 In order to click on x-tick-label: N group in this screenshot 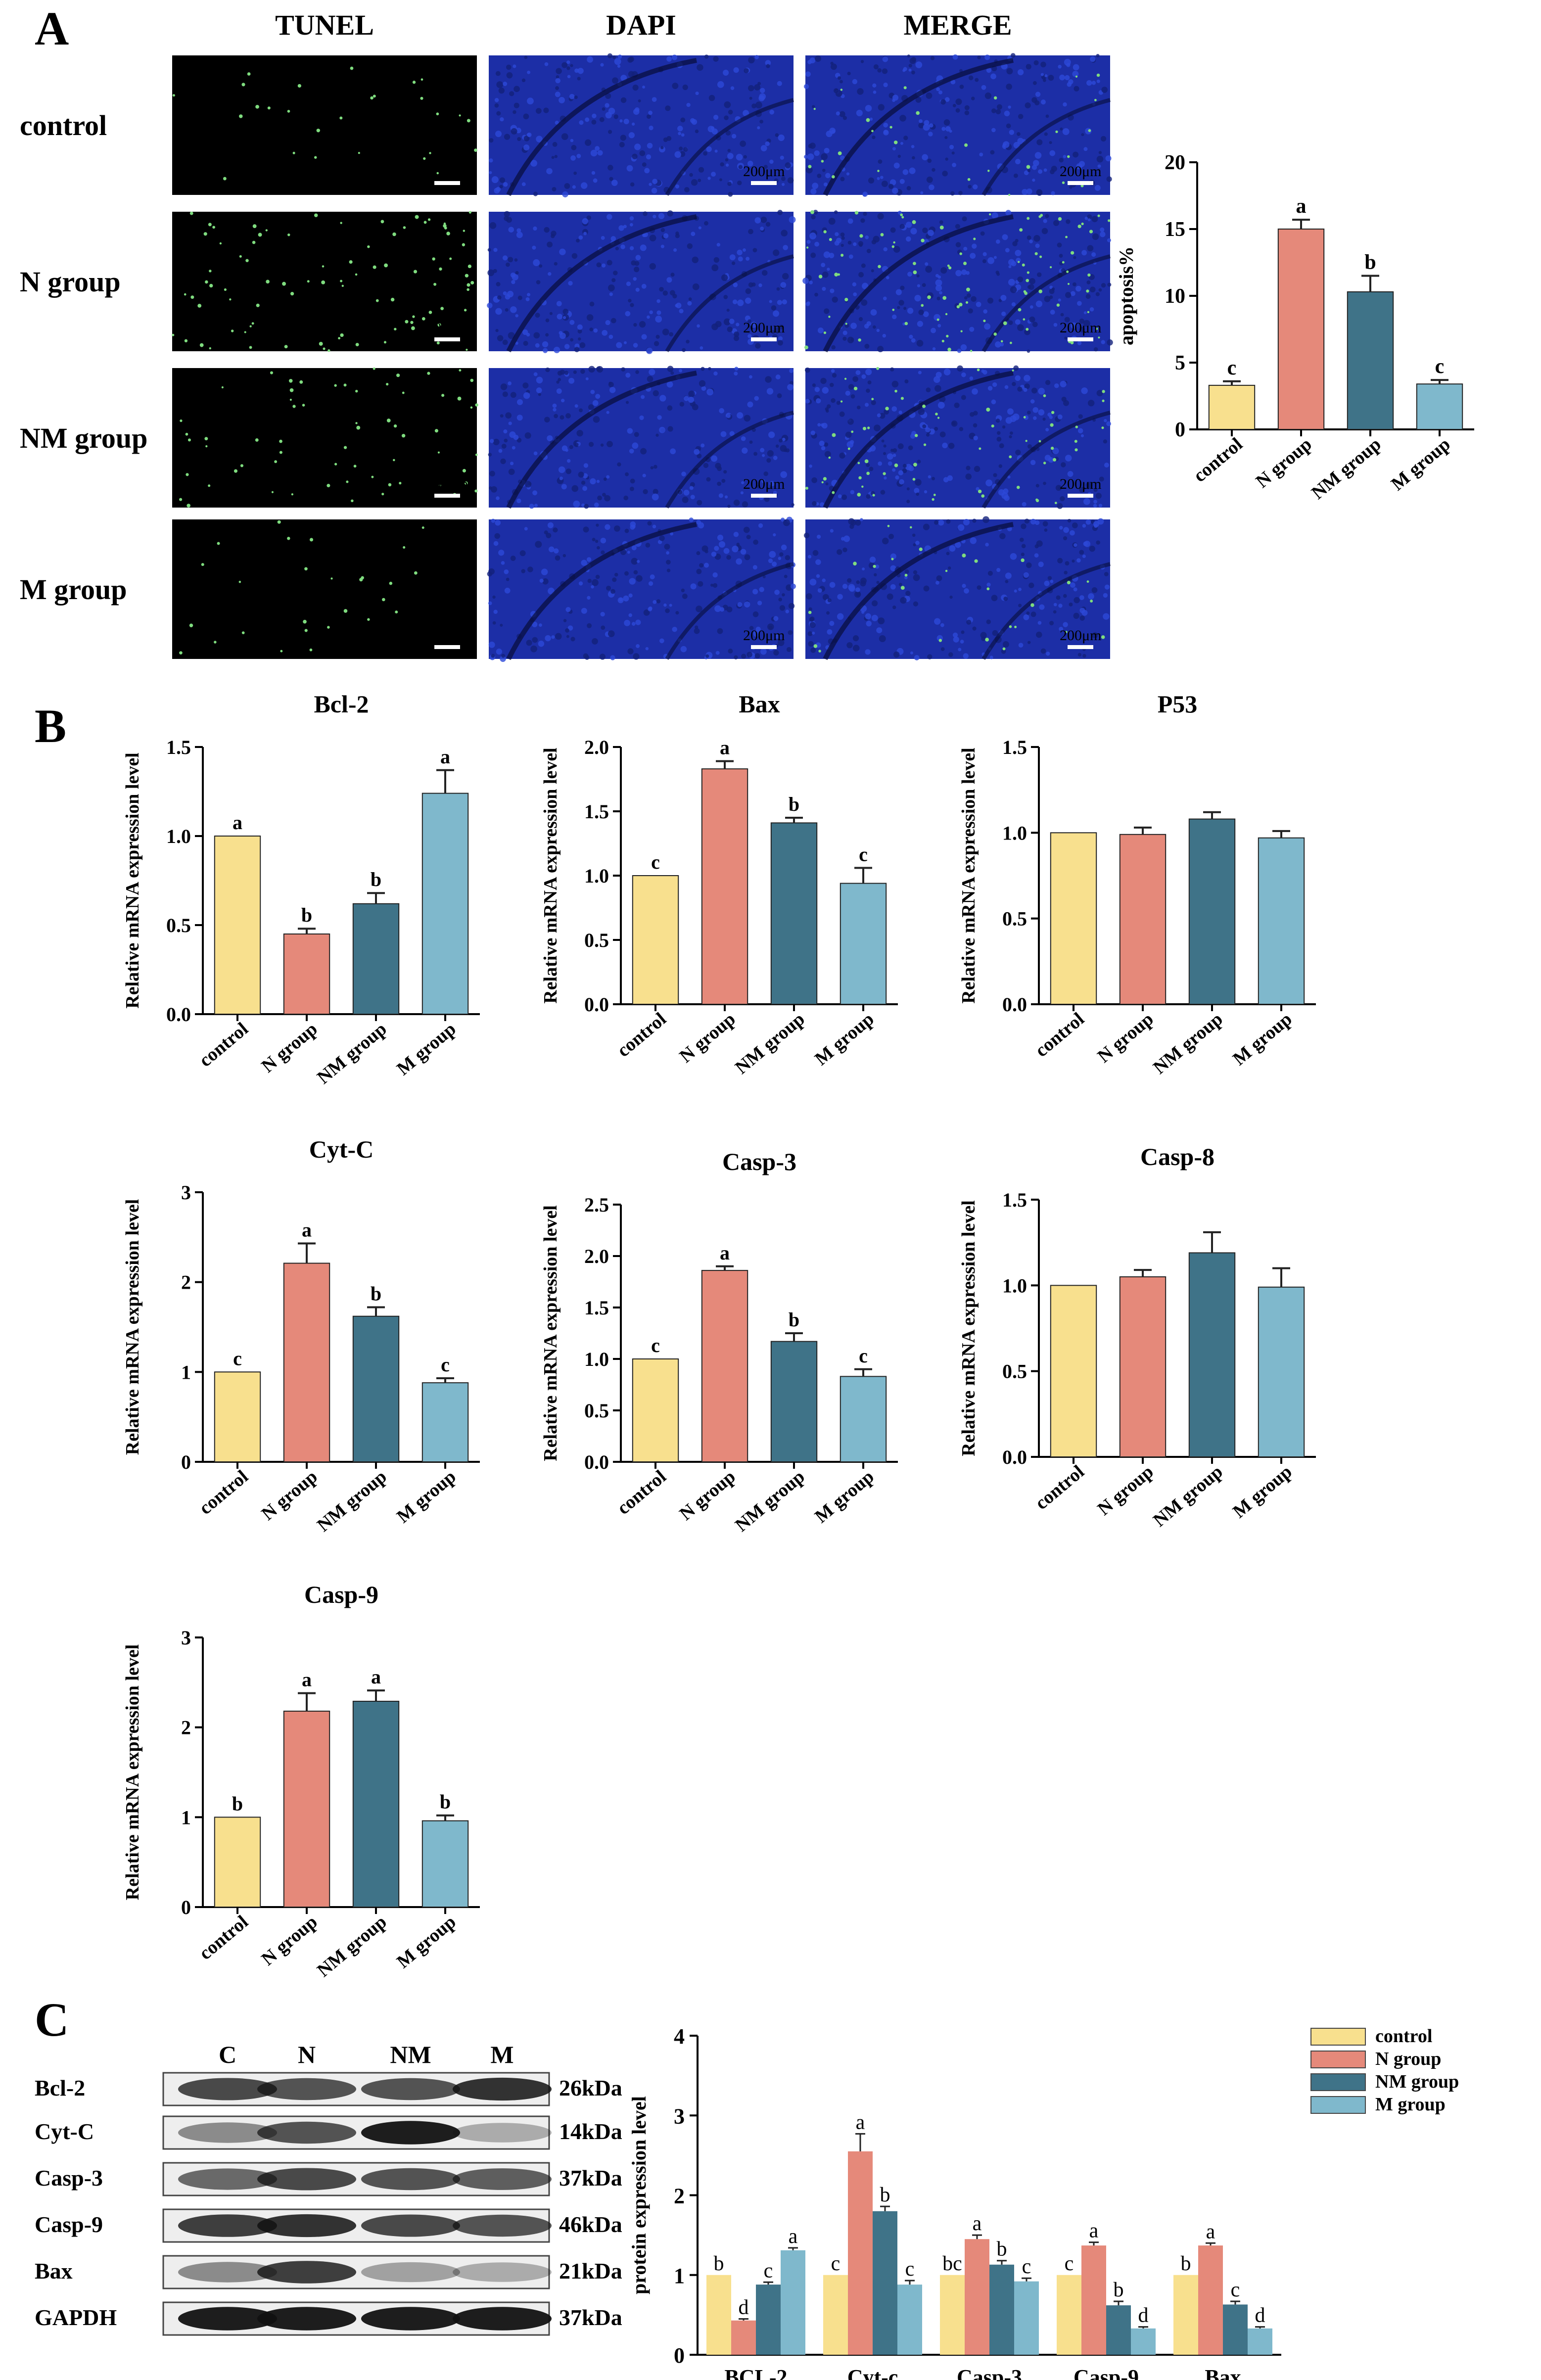, I will do `click(290, 1495)`.